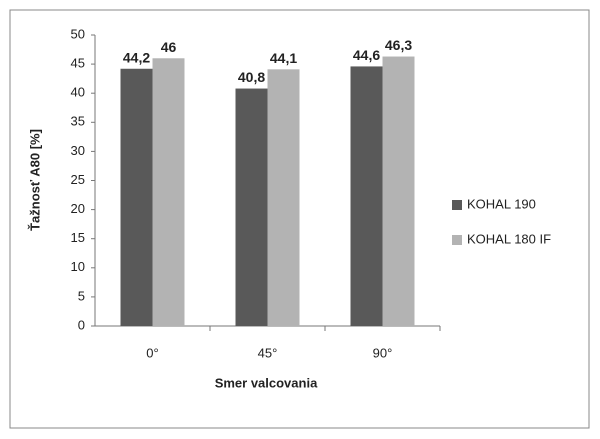  I want to click on y-tick-label: 15, so click(78, 237).